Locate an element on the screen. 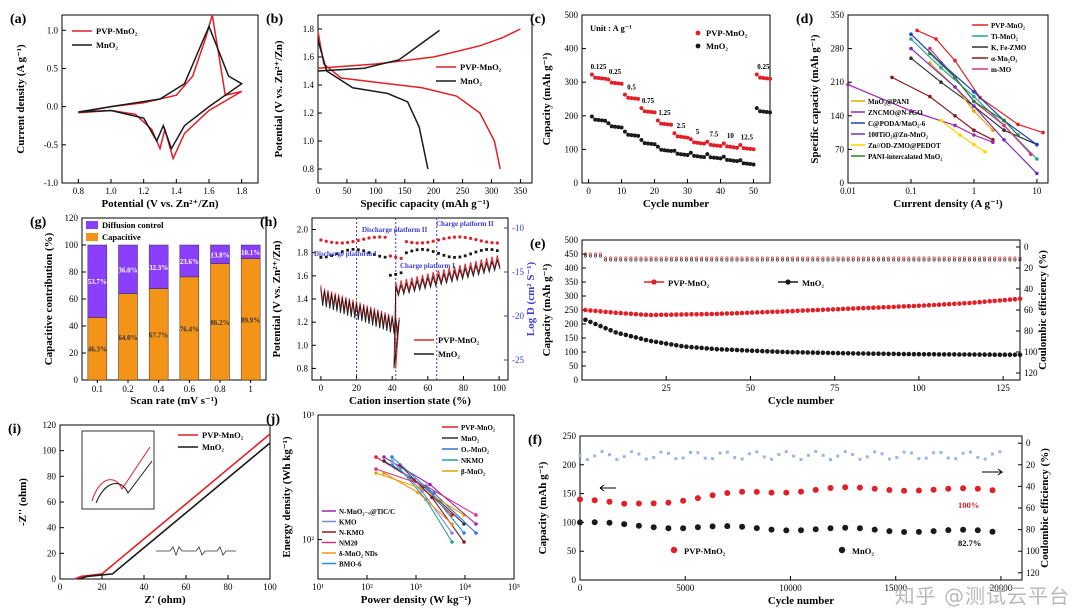 The height and width of the screenshot is (615, 1080). y2-tick-label: -20 is located at coordinates (518, 316).